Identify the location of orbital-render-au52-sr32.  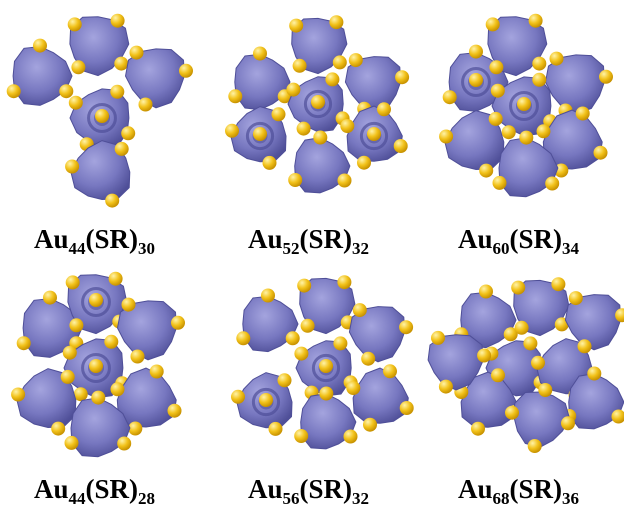
(317, 104).